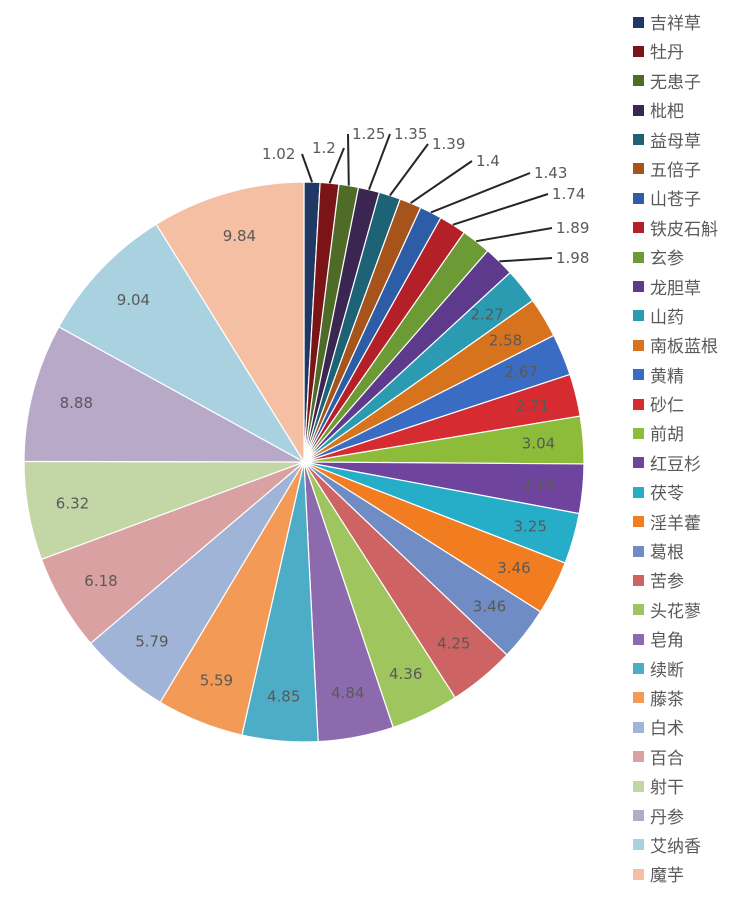 The height and width of the screenshot is (900, 745). I want to click on data-label-11: 2.27, so click(486, 314).